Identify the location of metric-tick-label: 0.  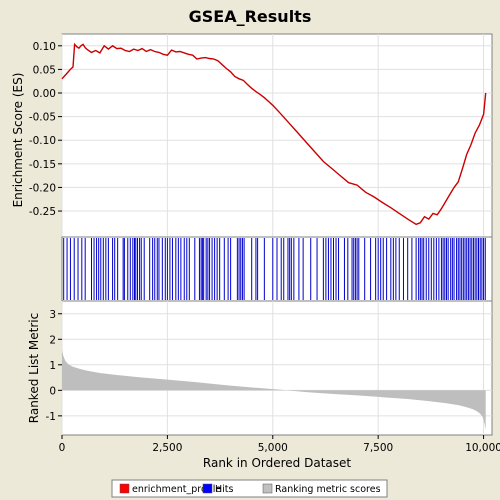
(52, 391).